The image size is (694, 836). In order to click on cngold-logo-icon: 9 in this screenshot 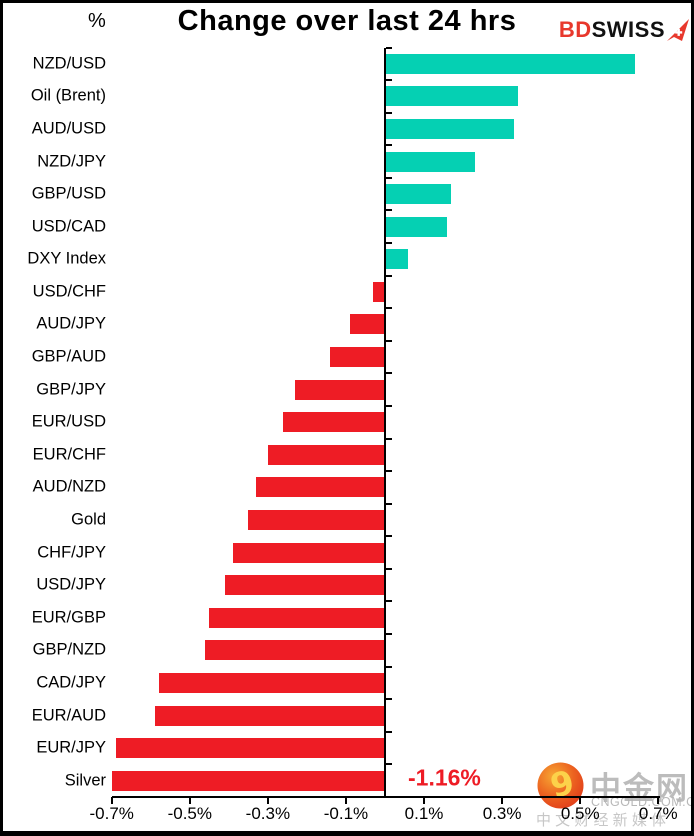, I will do `click(560, 785)`.